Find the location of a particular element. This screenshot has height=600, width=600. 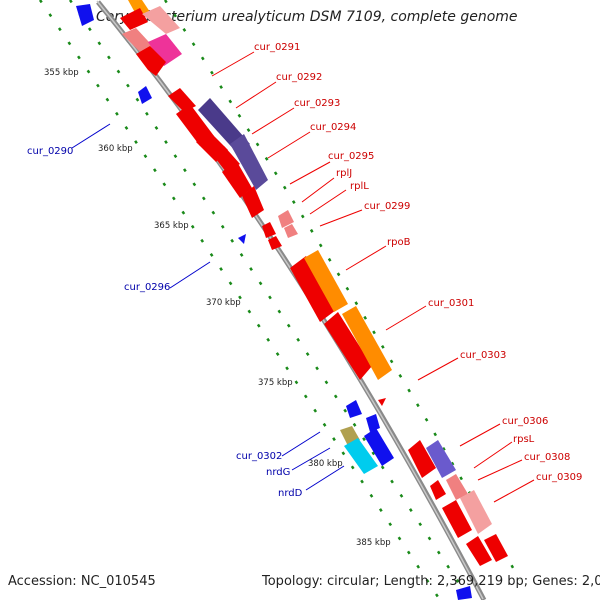

kbp-label: 355 kbp is located at coordinates (61, 73).